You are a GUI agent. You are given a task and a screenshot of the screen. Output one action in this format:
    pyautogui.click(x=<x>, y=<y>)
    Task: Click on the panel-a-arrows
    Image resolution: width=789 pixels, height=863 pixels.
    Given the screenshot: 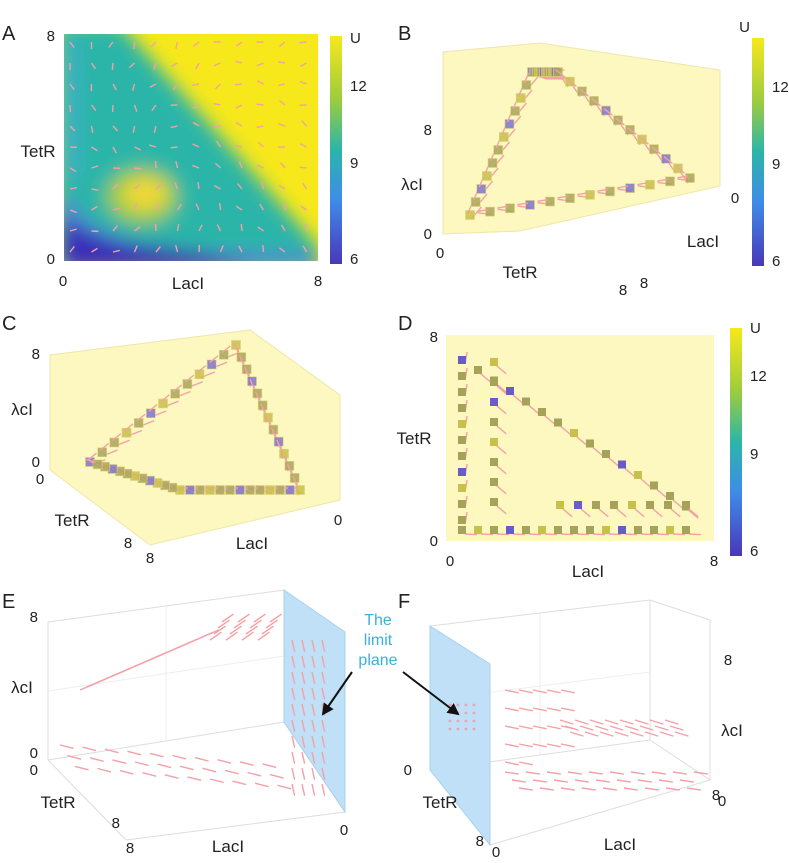 What is the action you would take?
    pyautogui.click(x=188, y=147)
    